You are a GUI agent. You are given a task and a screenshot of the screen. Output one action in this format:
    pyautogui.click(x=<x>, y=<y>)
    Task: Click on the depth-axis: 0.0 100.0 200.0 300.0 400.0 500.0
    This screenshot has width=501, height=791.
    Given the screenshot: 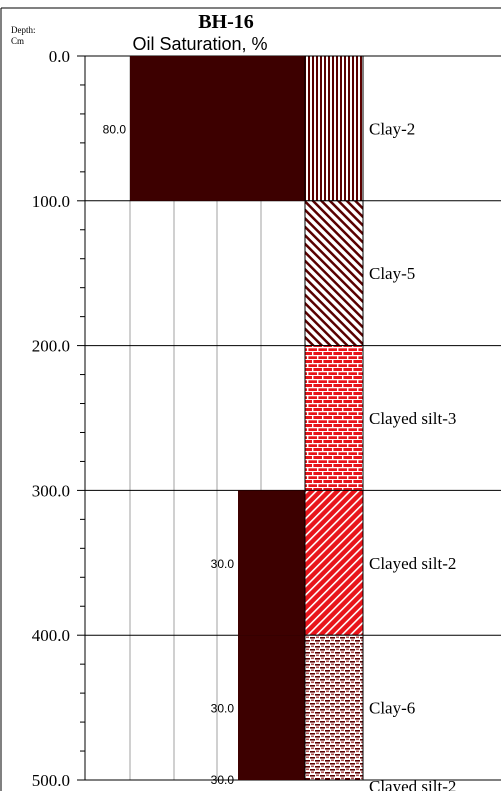 What is the action you would take?
    pyautogui.click(x=59, y=418)
    